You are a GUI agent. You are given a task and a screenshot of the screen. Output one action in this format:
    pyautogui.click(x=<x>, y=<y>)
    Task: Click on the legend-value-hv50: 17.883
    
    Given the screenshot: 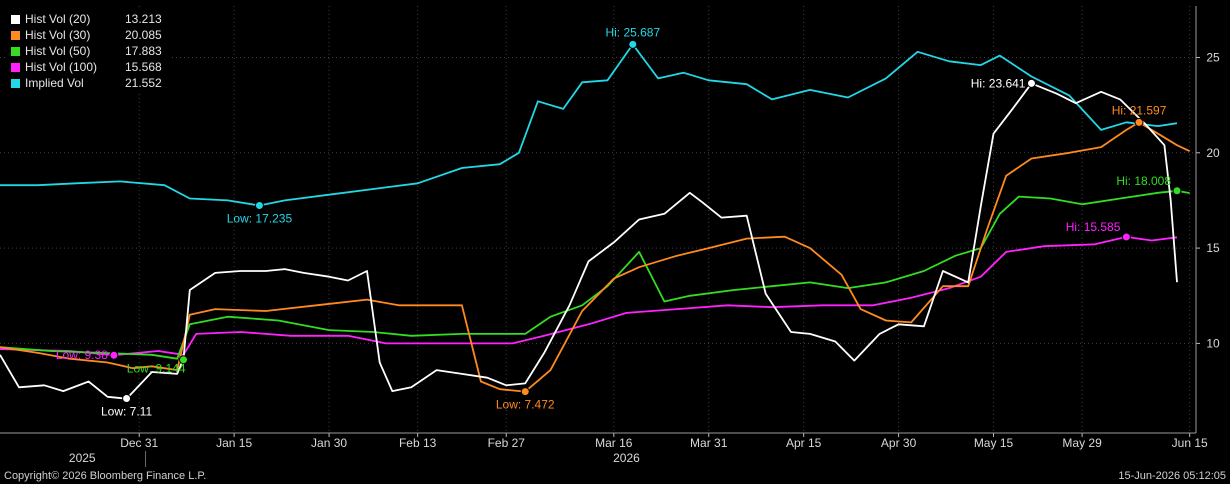 What is the action you would take?
    pyautogui.click(x=143, y=51)
    